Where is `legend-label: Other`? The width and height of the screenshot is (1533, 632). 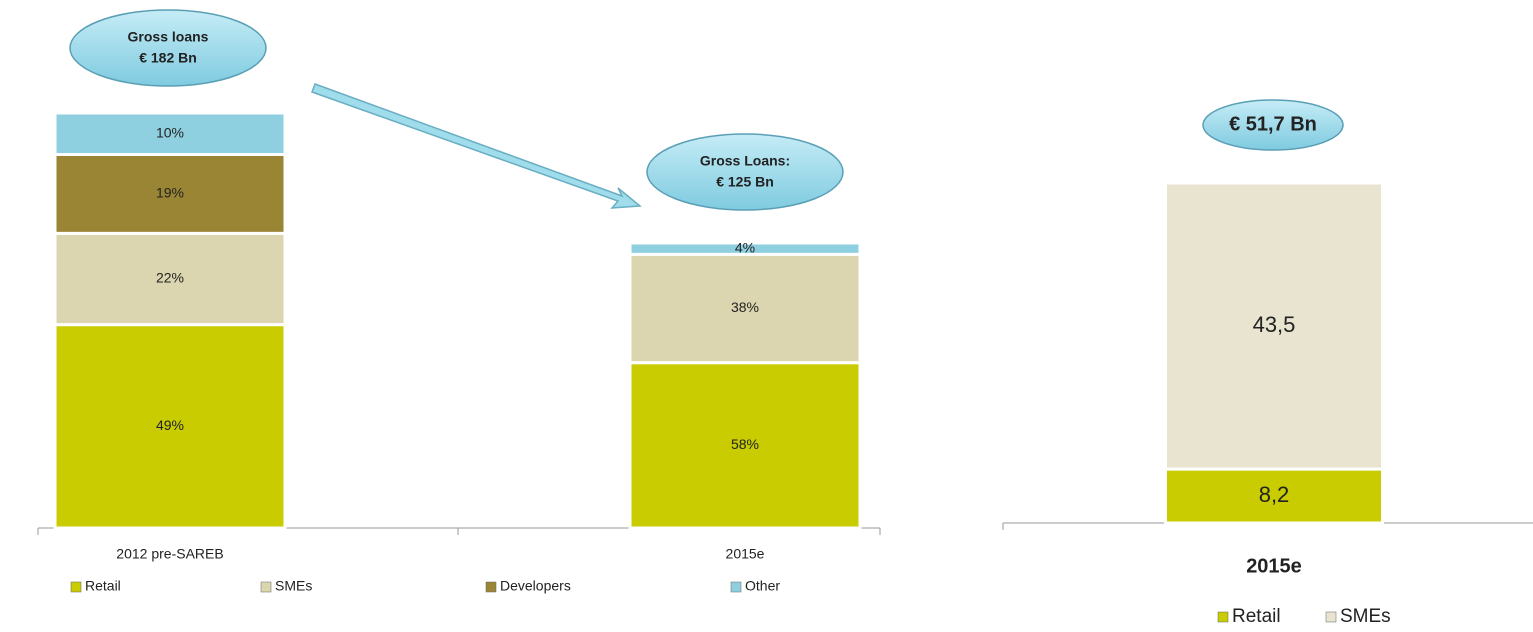 legend-label: Other is located at coordinates (762, 586).